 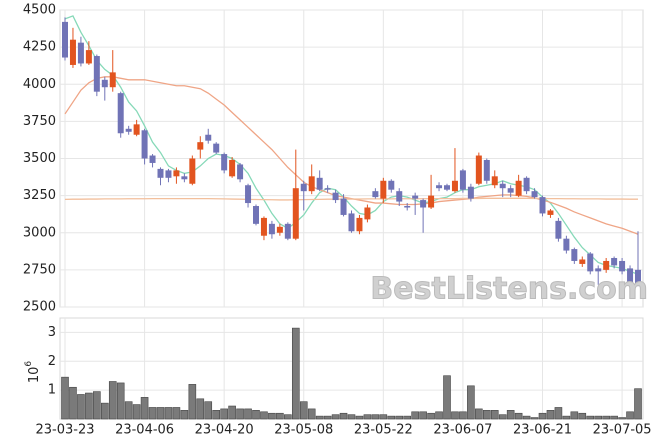 What do you see at coordinates (509, 289) in the screenshot?
I see `watermark: BestListens.com` at bounding box center [509, 289].